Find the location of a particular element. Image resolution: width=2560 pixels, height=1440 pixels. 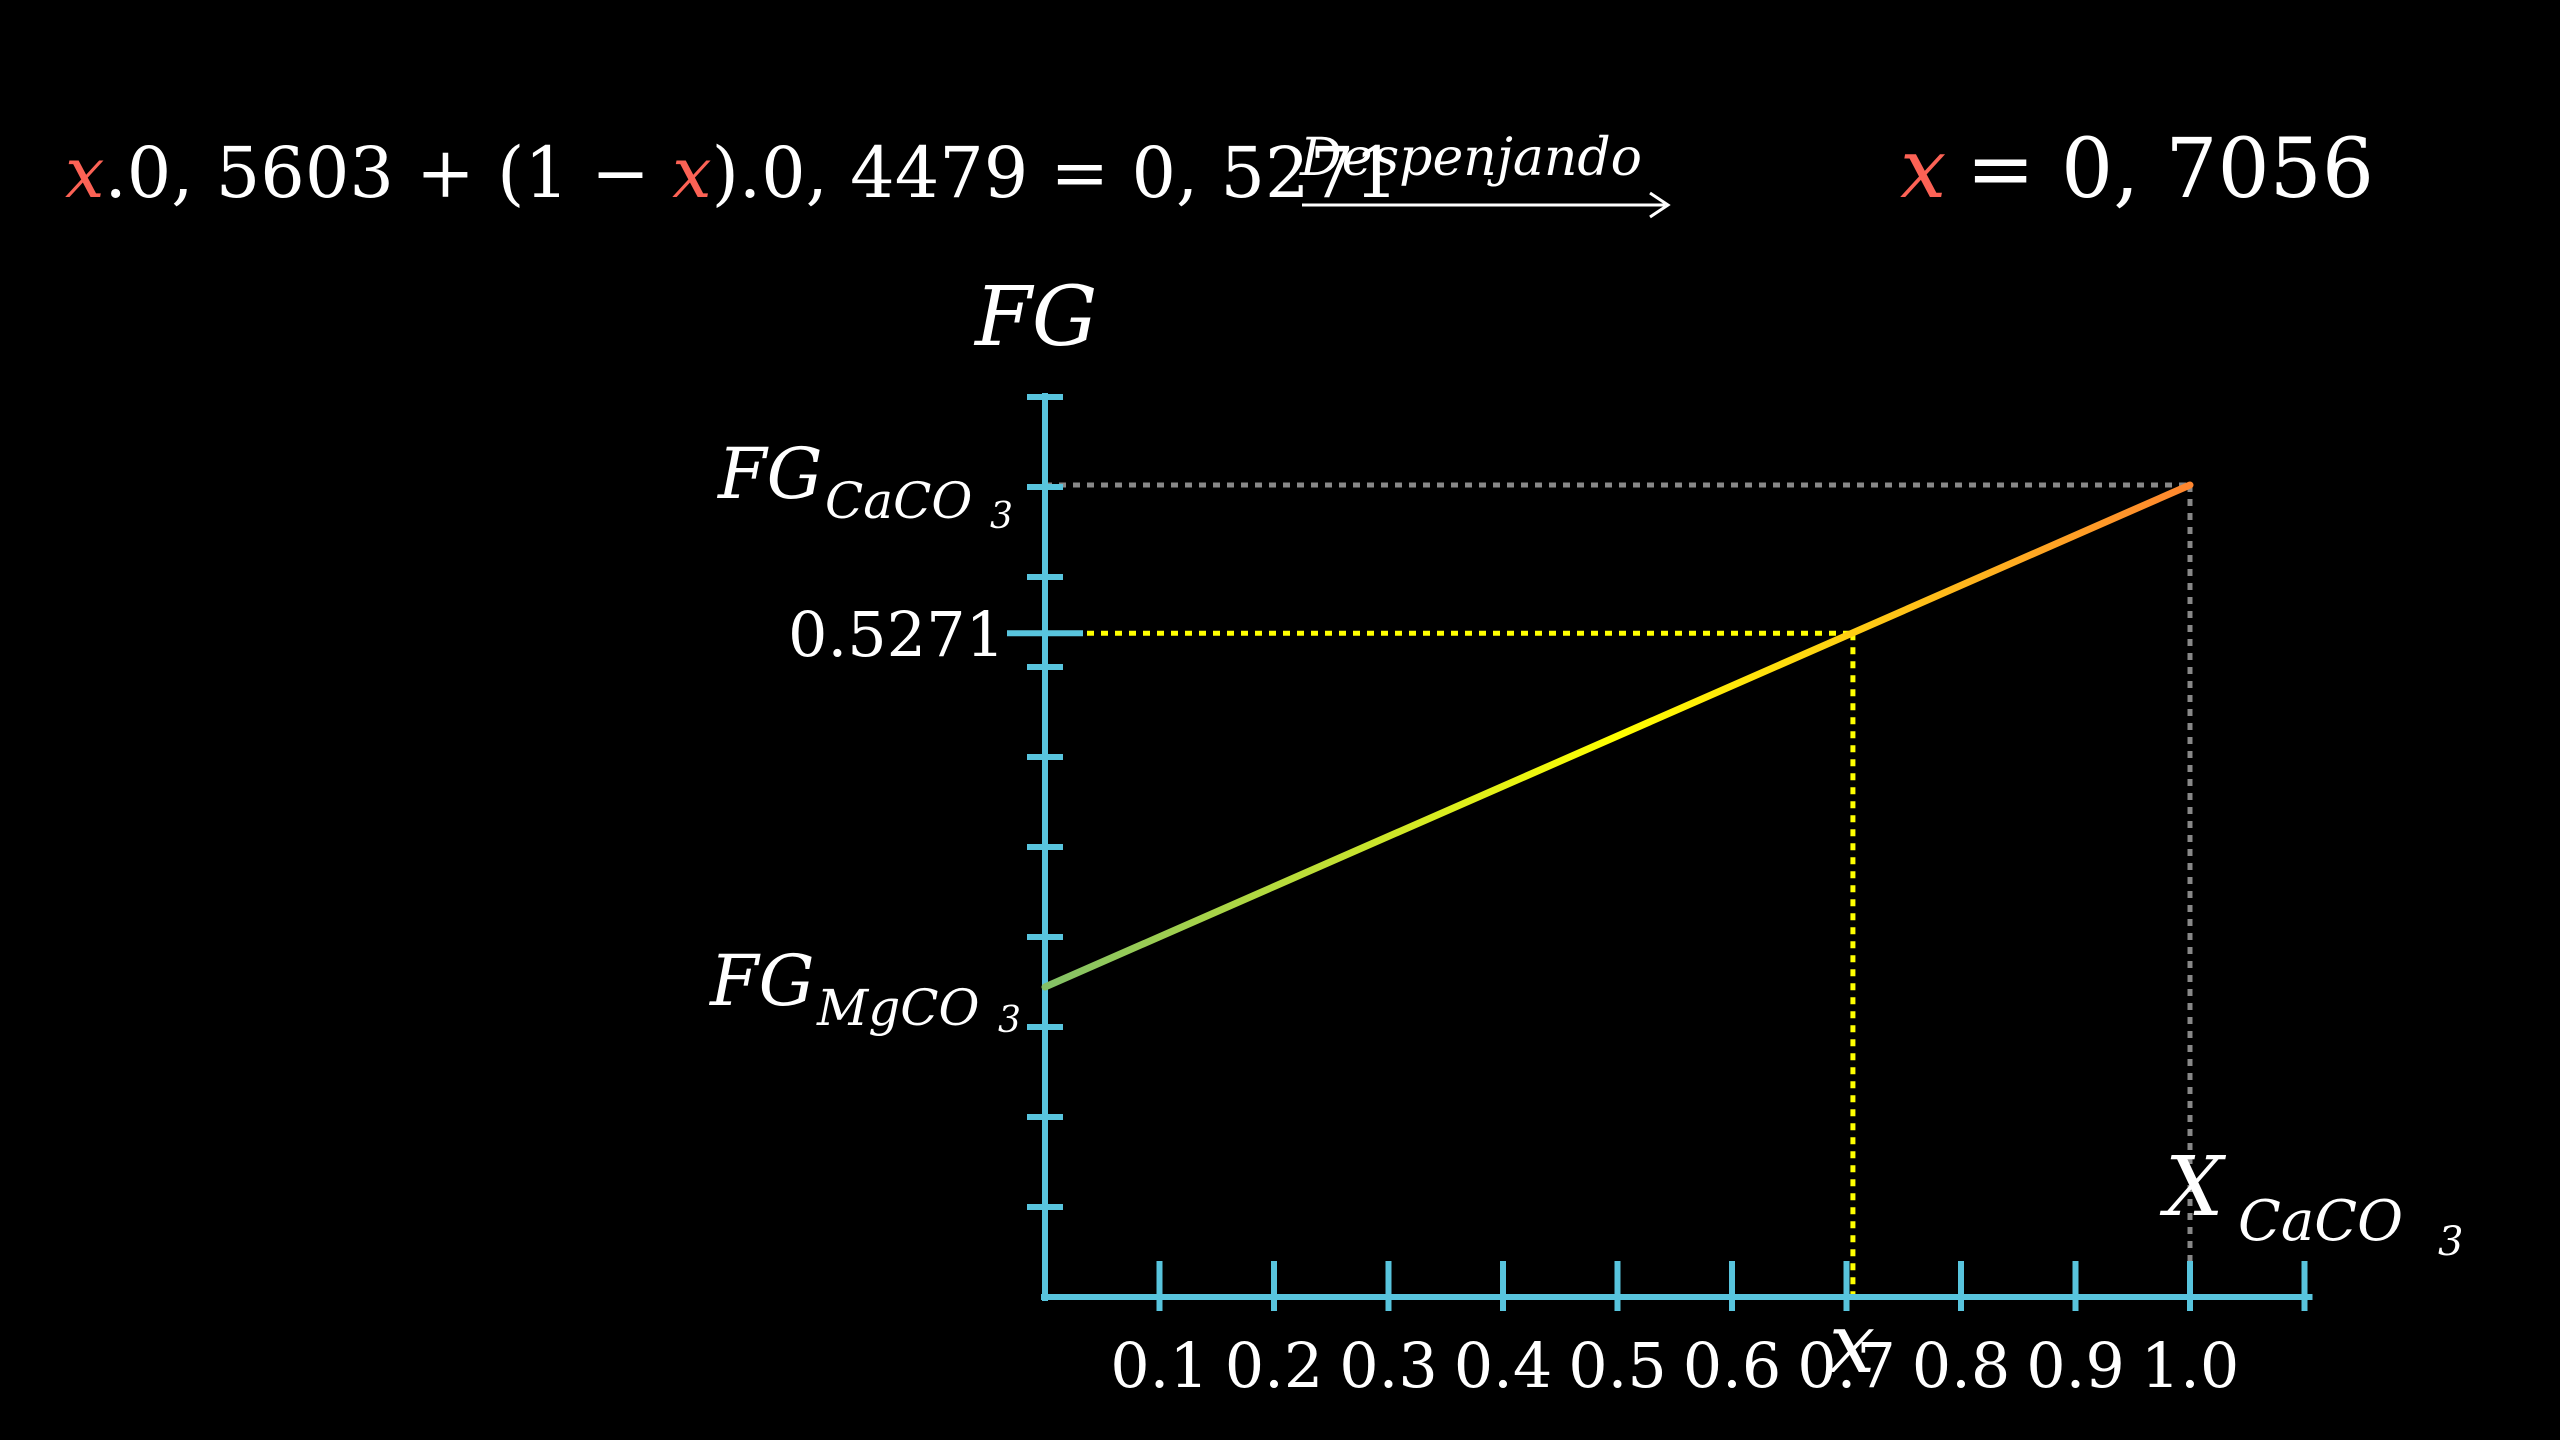

x-tick-label-1.0: 1.0 is located at coordinates (2190, 1365).